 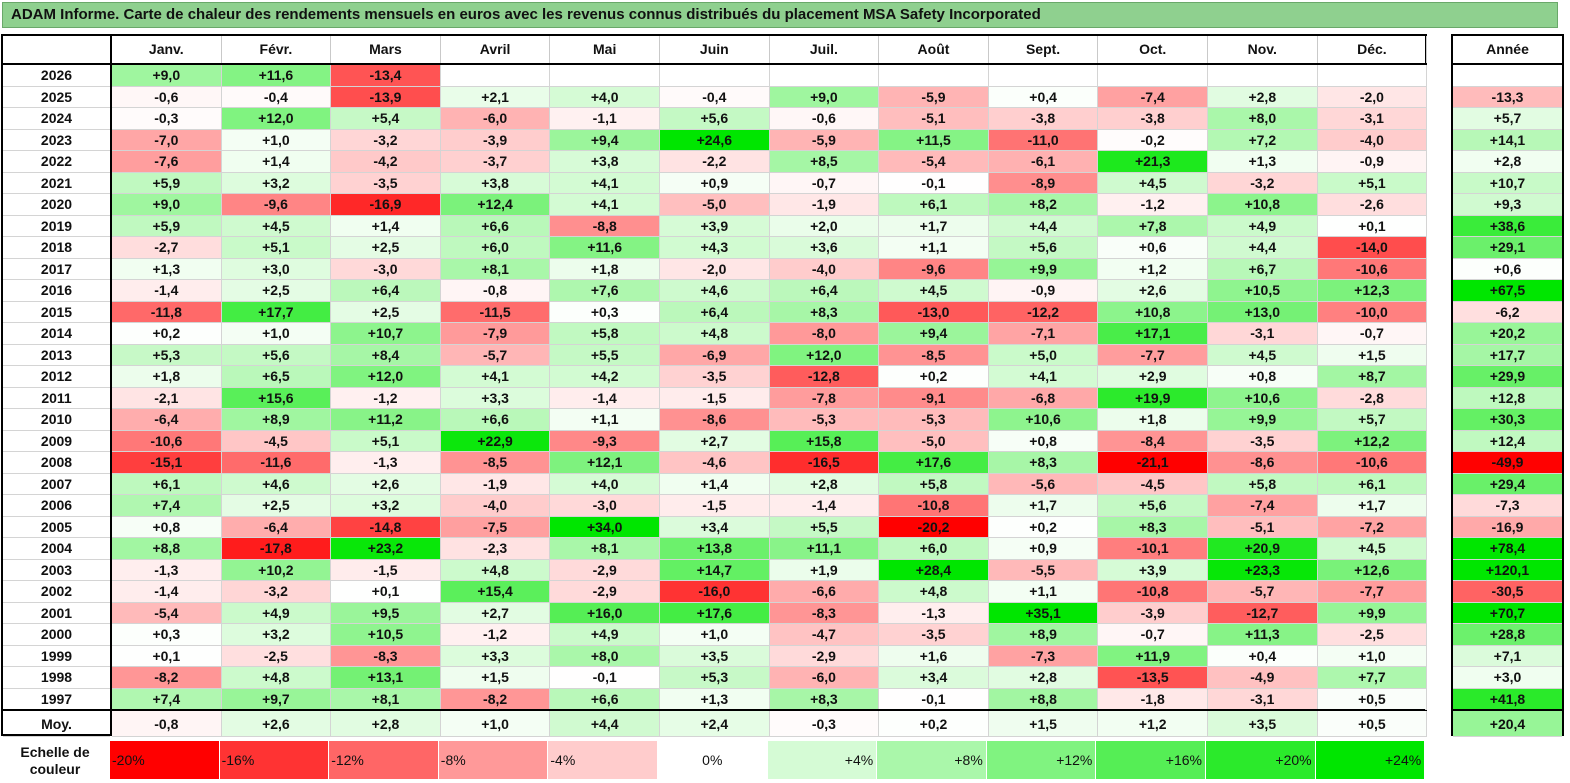 What do you see at coordinates (167, 248) in the screenshot?
I see `heatmap-cell: -2,7` at bounding box center [167, 248].